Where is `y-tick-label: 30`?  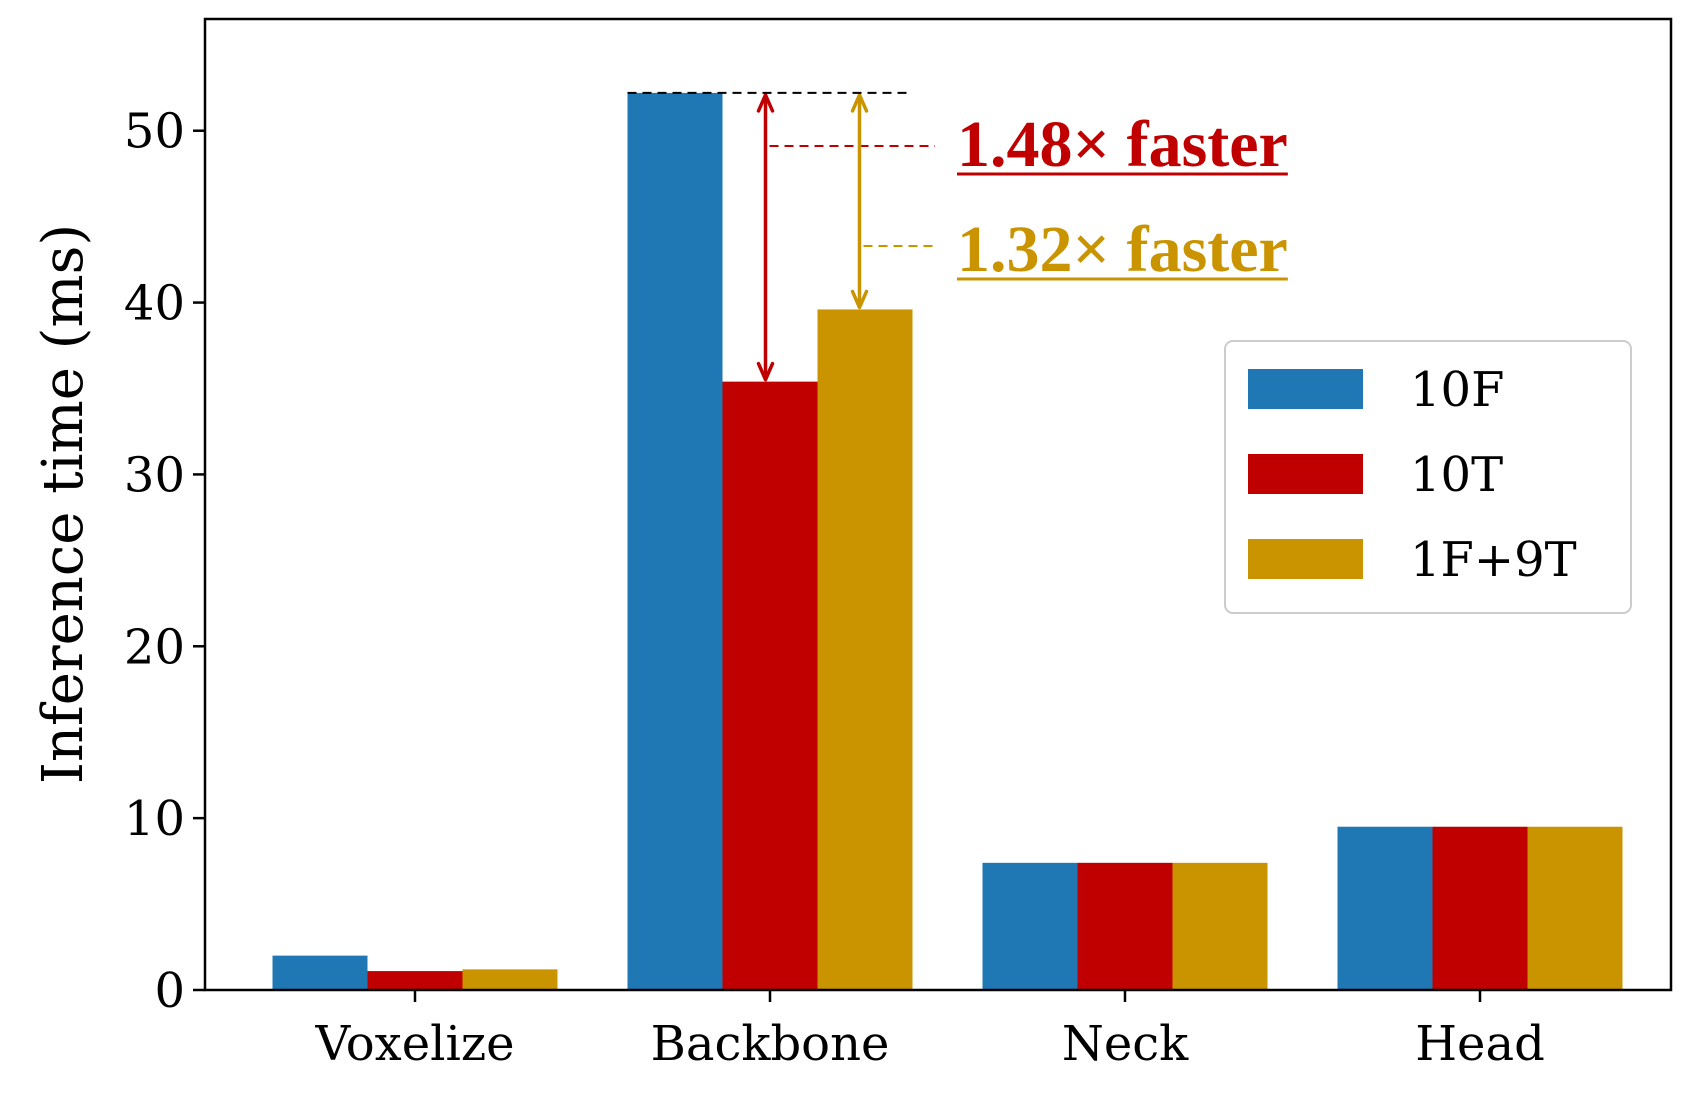
y-tick-label: 30 is located at coordinates (154, 475).